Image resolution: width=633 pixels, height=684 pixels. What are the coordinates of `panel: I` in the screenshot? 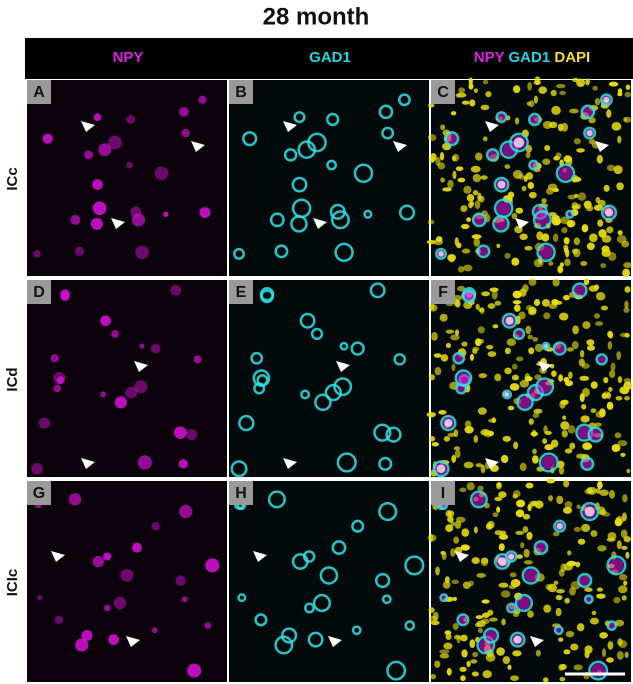 It's located at (529, 580).